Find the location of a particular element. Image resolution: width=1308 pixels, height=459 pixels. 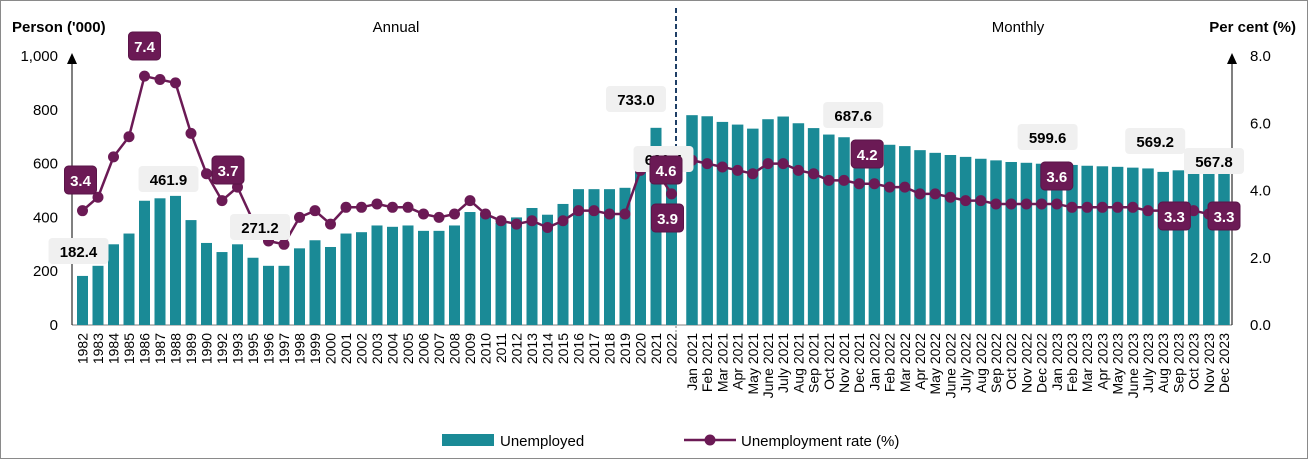

x-tick-label: Oct 2022 is located at coordinates (1011, 361).